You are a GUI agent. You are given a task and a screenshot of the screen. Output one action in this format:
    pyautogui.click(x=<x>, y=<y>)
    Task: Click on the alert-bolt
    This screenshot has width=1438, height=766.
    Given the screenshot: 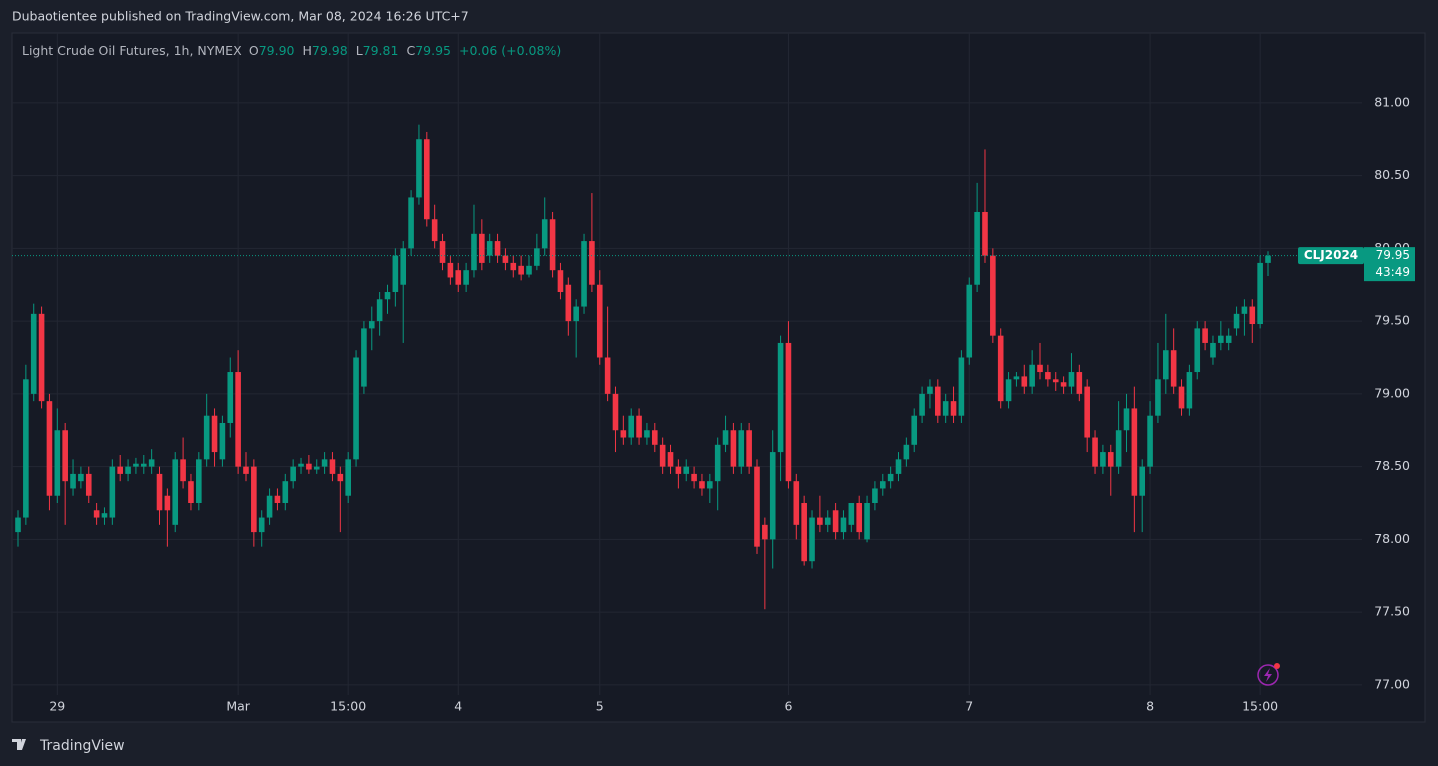 What is the action you would take?
    pyautogui.click(x=1268, y=675)
    